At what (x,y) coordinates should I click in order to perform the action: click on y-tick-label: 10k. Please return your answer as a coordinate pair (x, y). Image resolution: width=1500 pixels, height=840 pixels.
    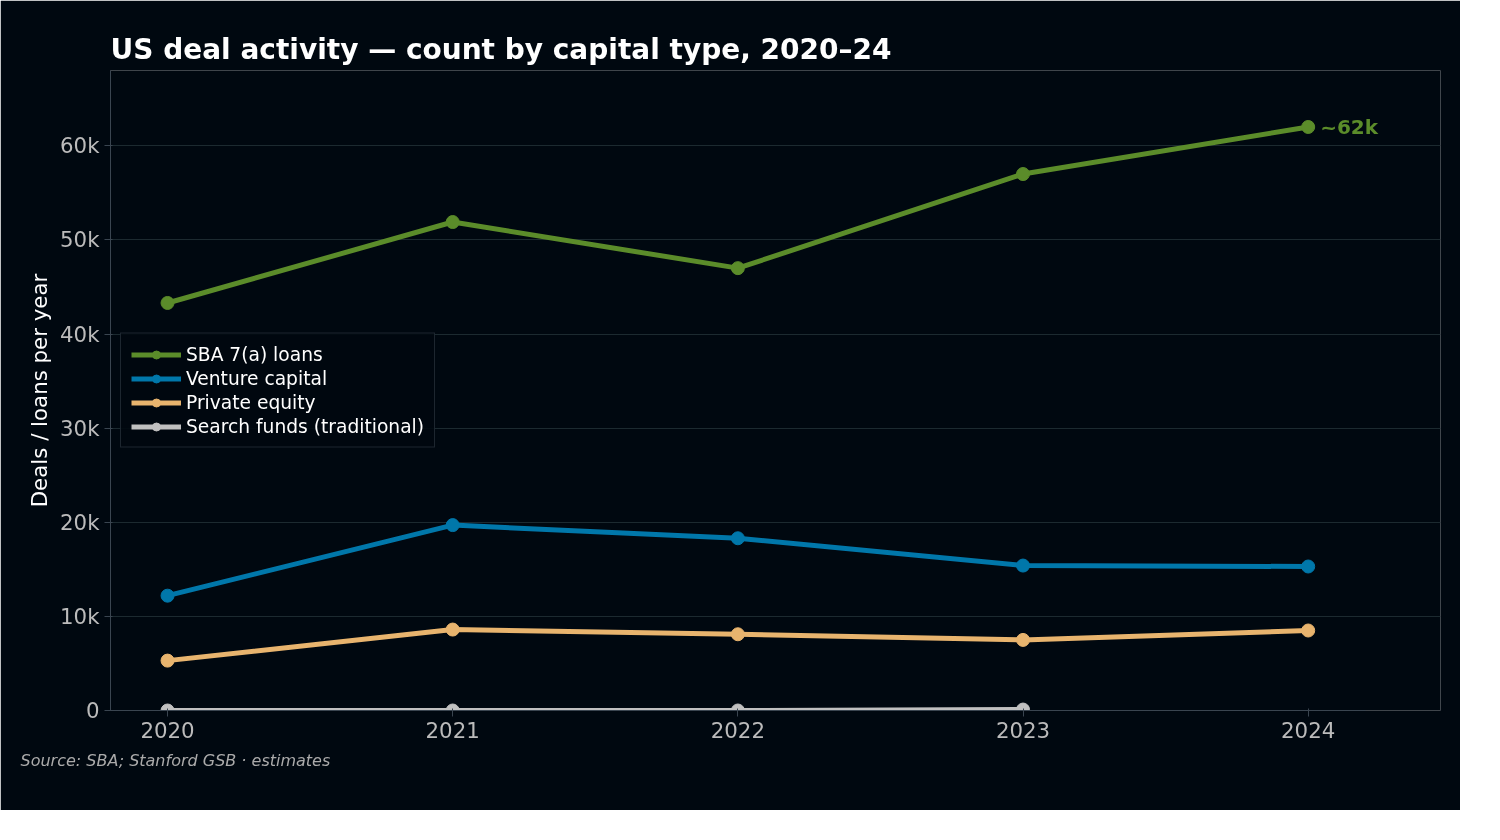
    Looking at the image, I should click on (80, 616).